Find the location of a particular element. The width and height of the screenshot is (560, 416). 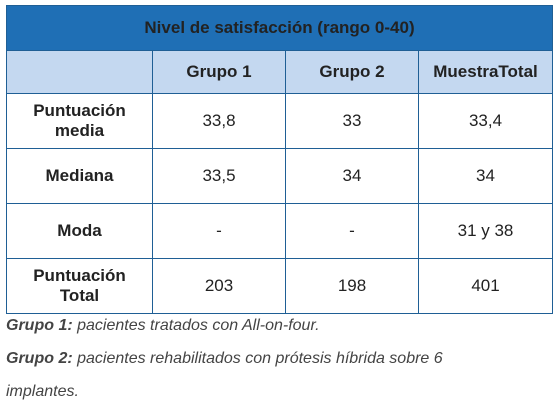

cell-grupo-1: 33,5 is located at coordinates (219, 176).